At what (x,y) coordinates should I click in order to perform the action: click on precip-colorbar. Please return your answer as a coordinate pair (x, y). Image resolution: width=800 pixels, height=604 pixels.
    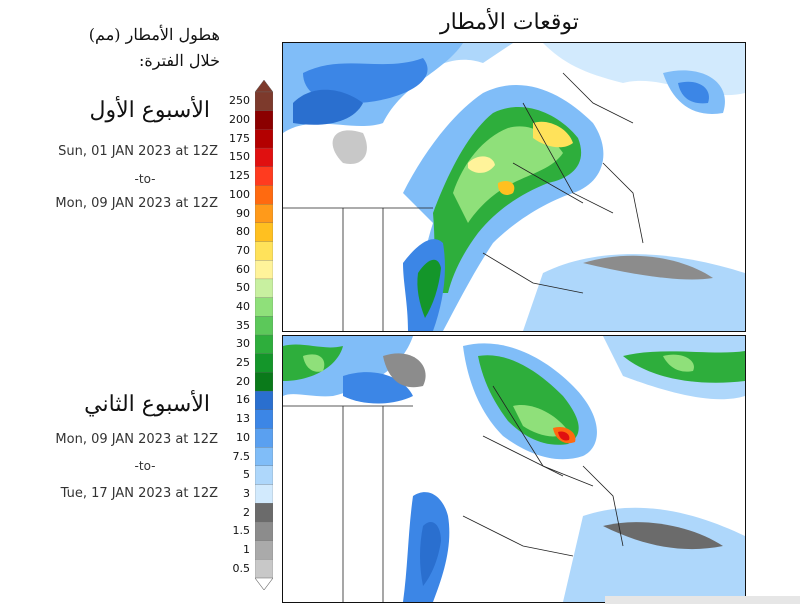
    Looking at the image, I should click on (264, 335).